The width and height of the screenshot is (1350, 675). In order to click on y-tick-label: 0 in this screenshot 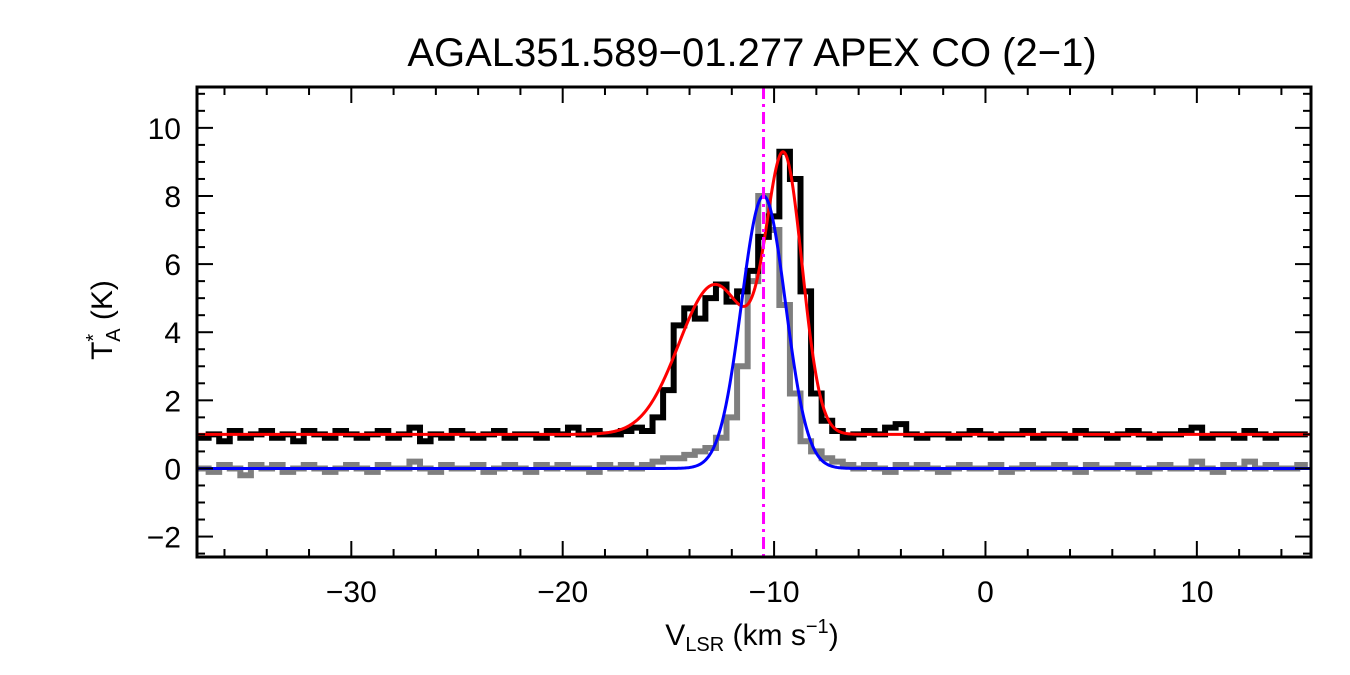, I will do `click(172, 469)`.